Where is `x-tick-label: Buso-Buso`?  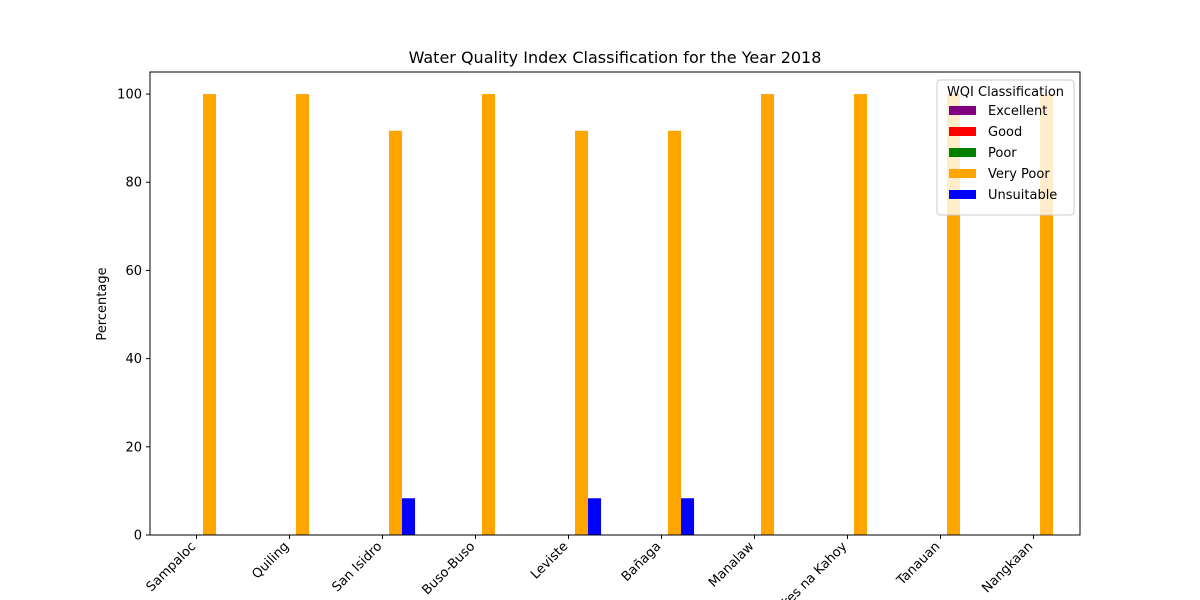
x-tick-label: Buso-Buso is located at coordinates (448, 568).